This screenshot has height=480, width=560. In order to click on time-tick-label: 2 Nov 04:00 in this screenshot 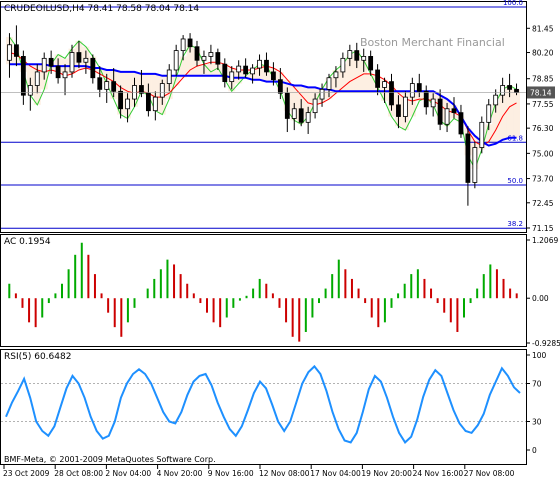, I will do `click(128, 473)`.